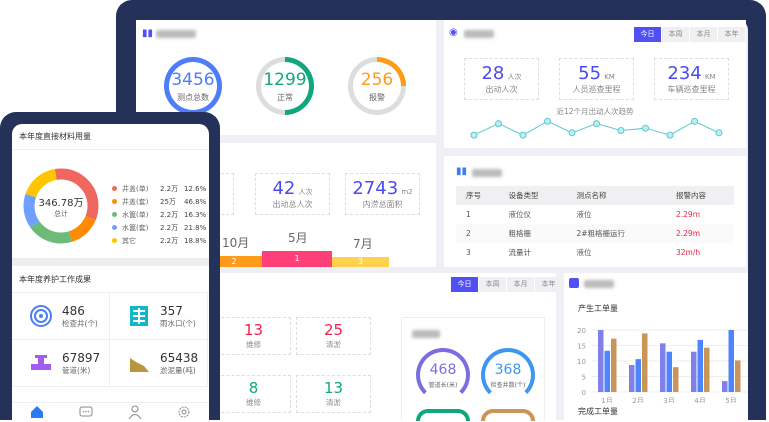 This screenshot has height=422, width=769. What do you see at coordinates (110, 279) in the screenshot?
I see `maintenance-title: 本年度养护工作成果` at bounding box center [110, 279].